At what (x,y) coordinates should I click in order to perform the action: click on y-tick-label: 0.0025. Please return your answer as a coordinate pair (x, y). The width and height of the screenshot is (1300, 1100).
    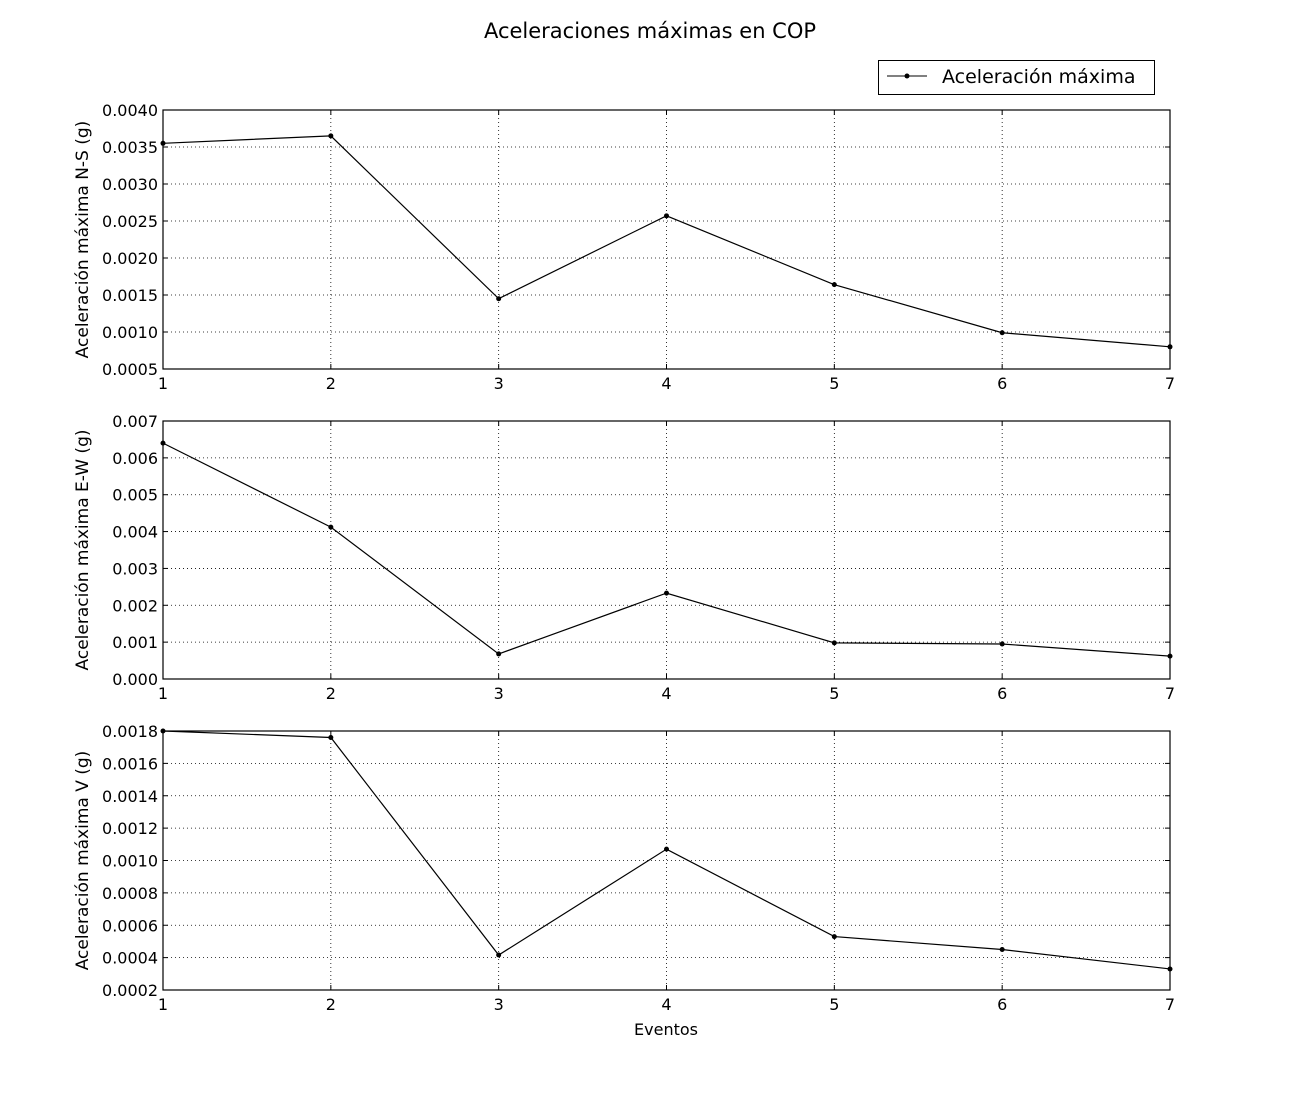
    Looking at the image, I should click on (130, 221).